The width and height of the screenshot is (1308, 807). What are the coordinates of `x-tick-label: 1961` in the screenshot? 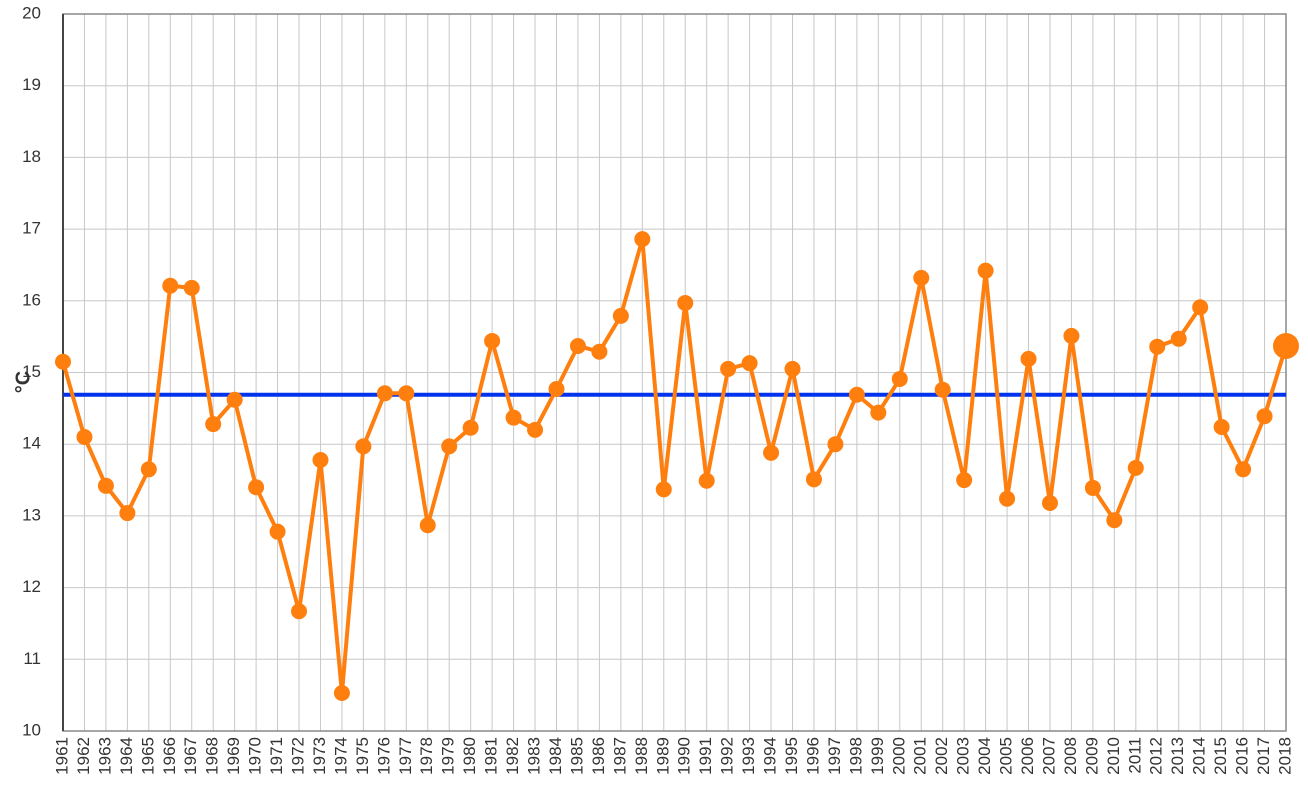 It's located at (61, 756).